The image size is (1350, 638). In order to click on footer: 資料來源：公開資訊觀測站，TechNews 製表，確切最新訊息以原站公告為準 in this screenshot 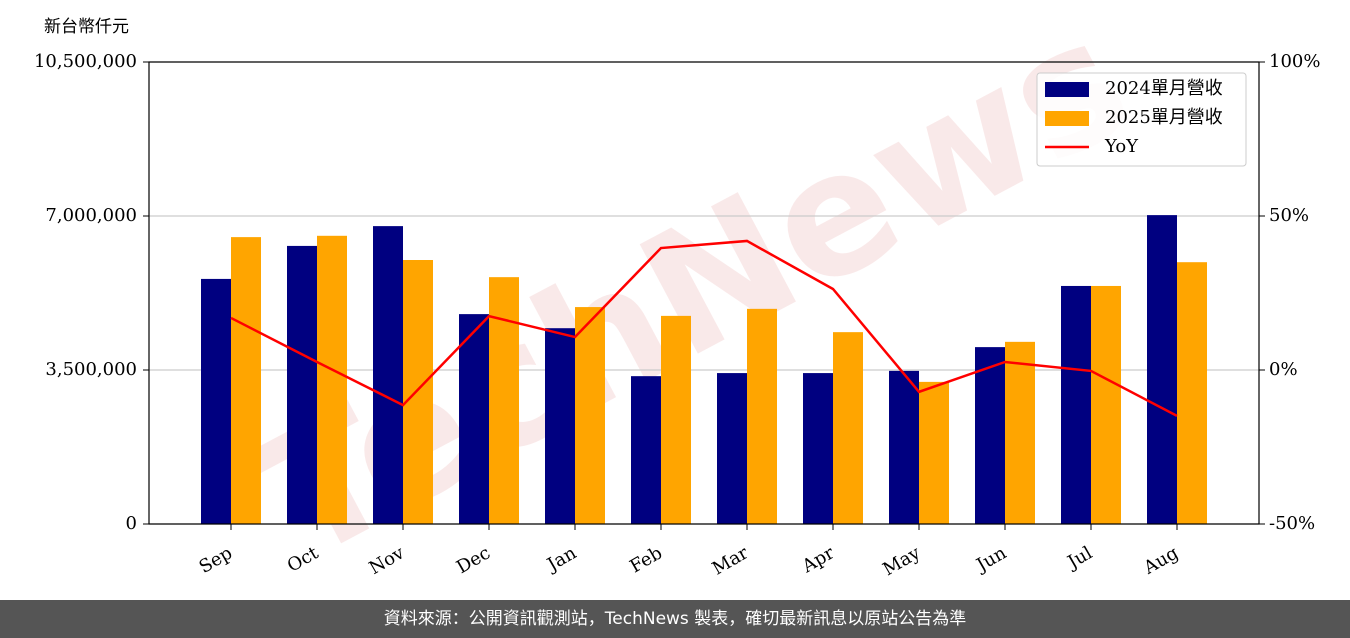, I will do `click(675, 619)`.